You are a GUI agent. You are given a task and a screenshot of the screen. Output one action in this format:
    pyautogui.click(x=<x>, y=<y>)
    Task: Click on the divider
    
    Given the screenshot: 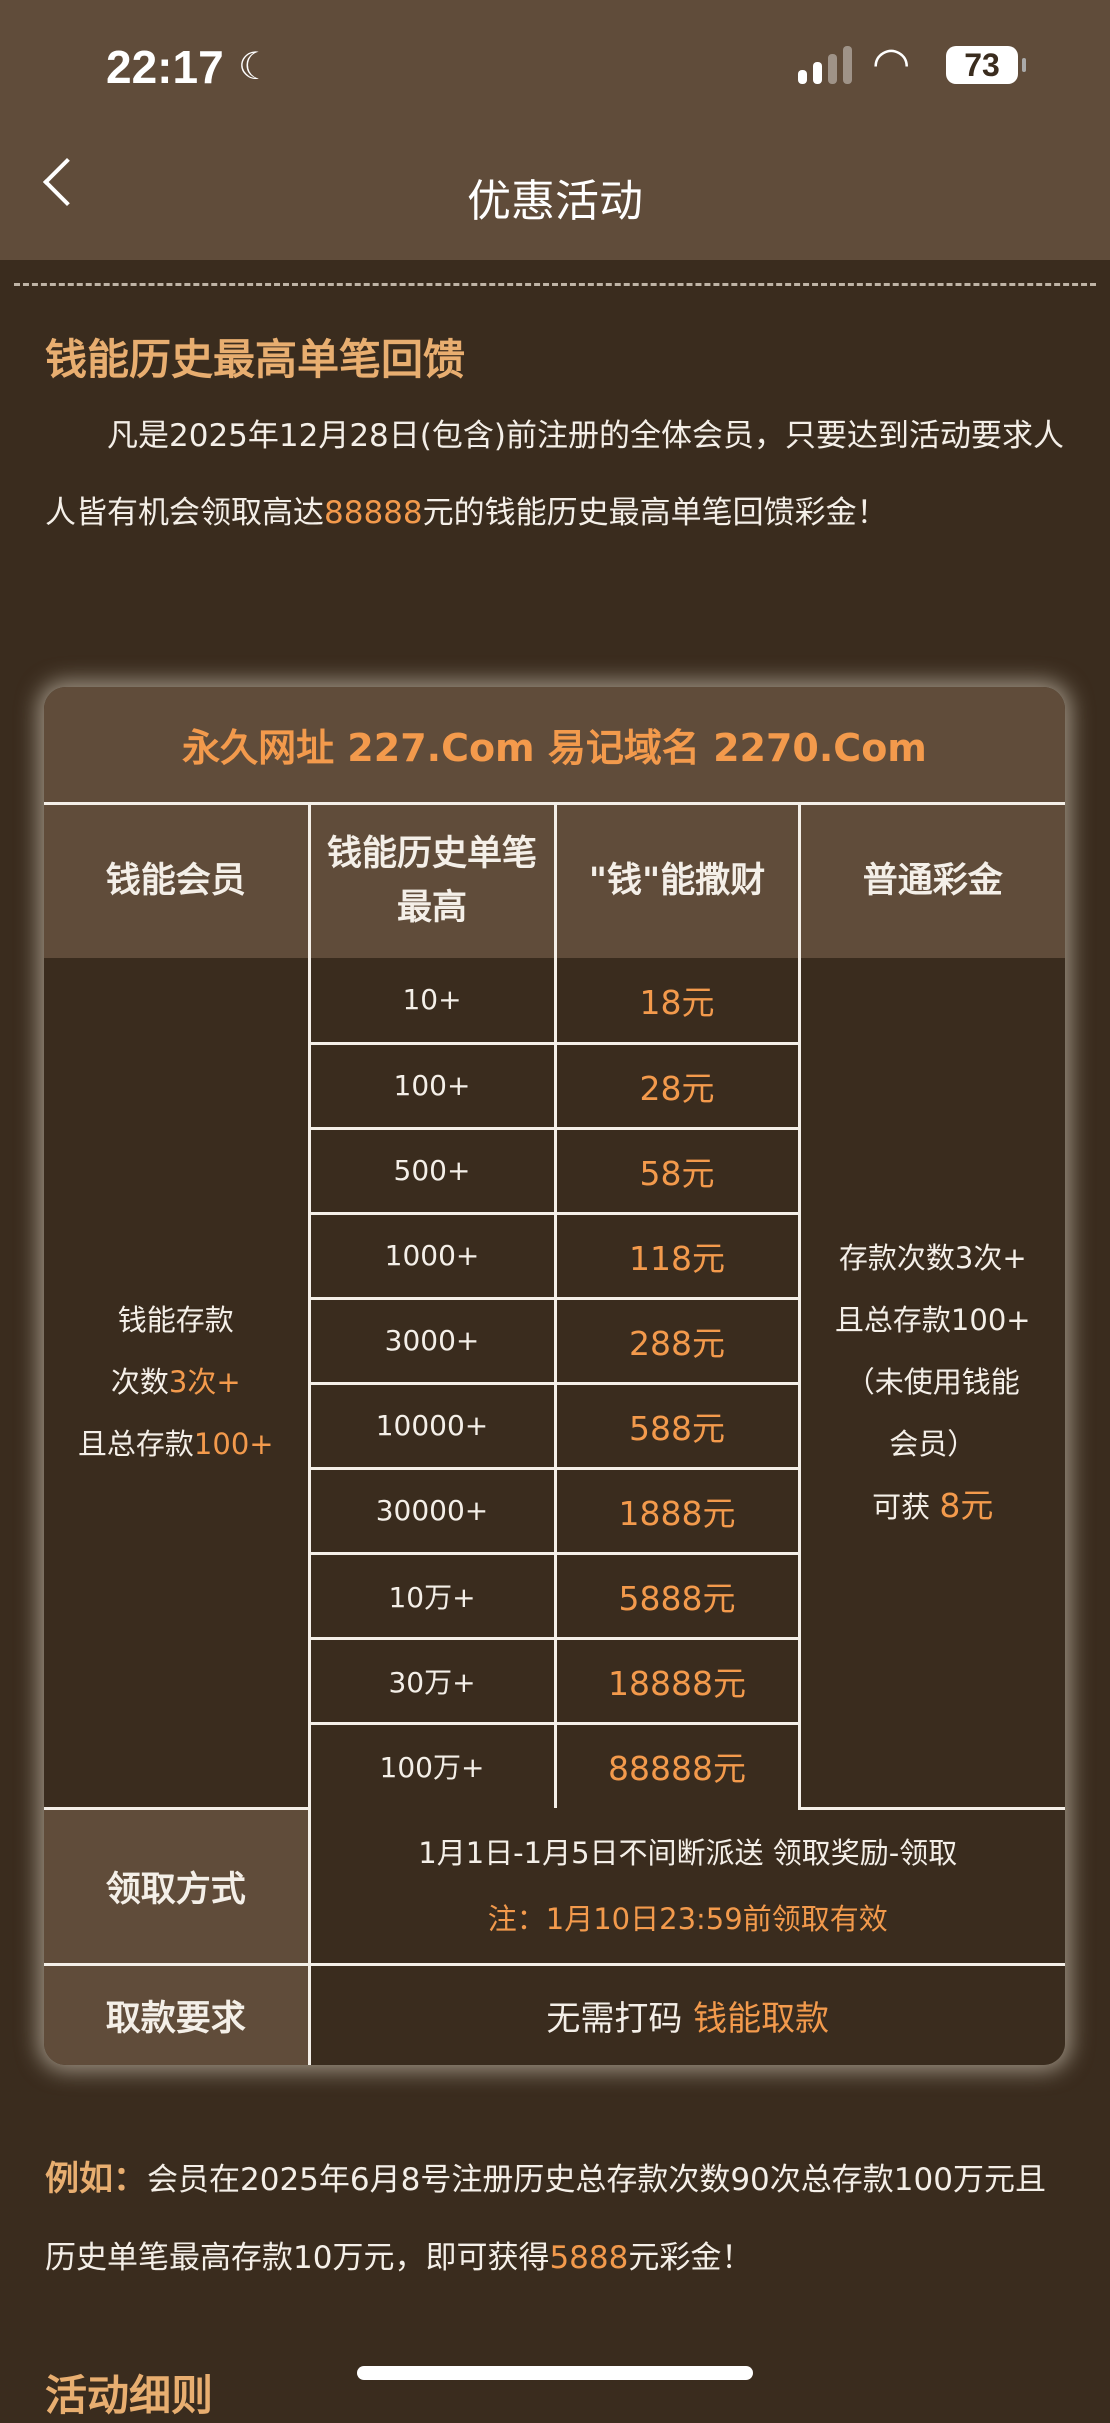 What is the action you would take?
    pyautogui.click(x=555, y=284)
    